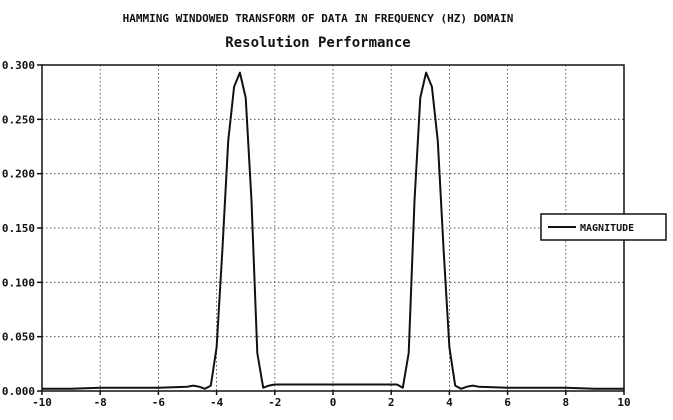 The width and height of the screenshot is (673, 420). I want to click on legend: MAGNITUDE, so click(603, 227).